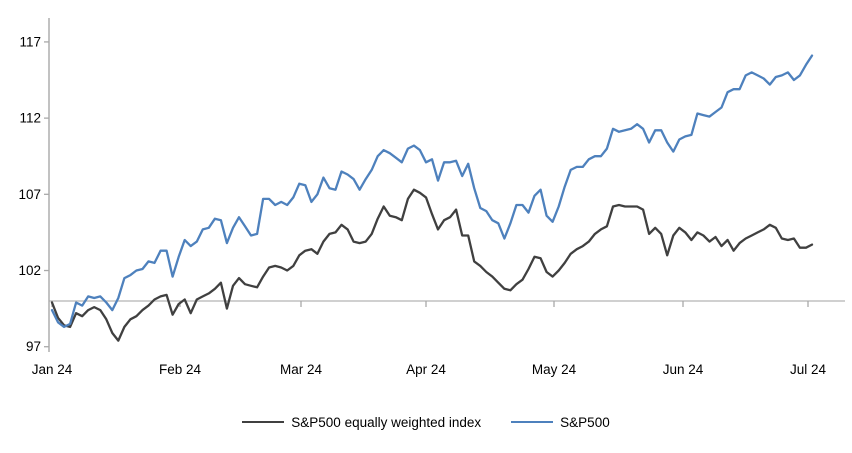 This screenshot has width=852, height=453. What do you see at coordinates (386, 422) in the screenshot?
I see `legend-label-sp500-equal-weight: S&P500 equally weighted index` at bounding box center [386, 422].